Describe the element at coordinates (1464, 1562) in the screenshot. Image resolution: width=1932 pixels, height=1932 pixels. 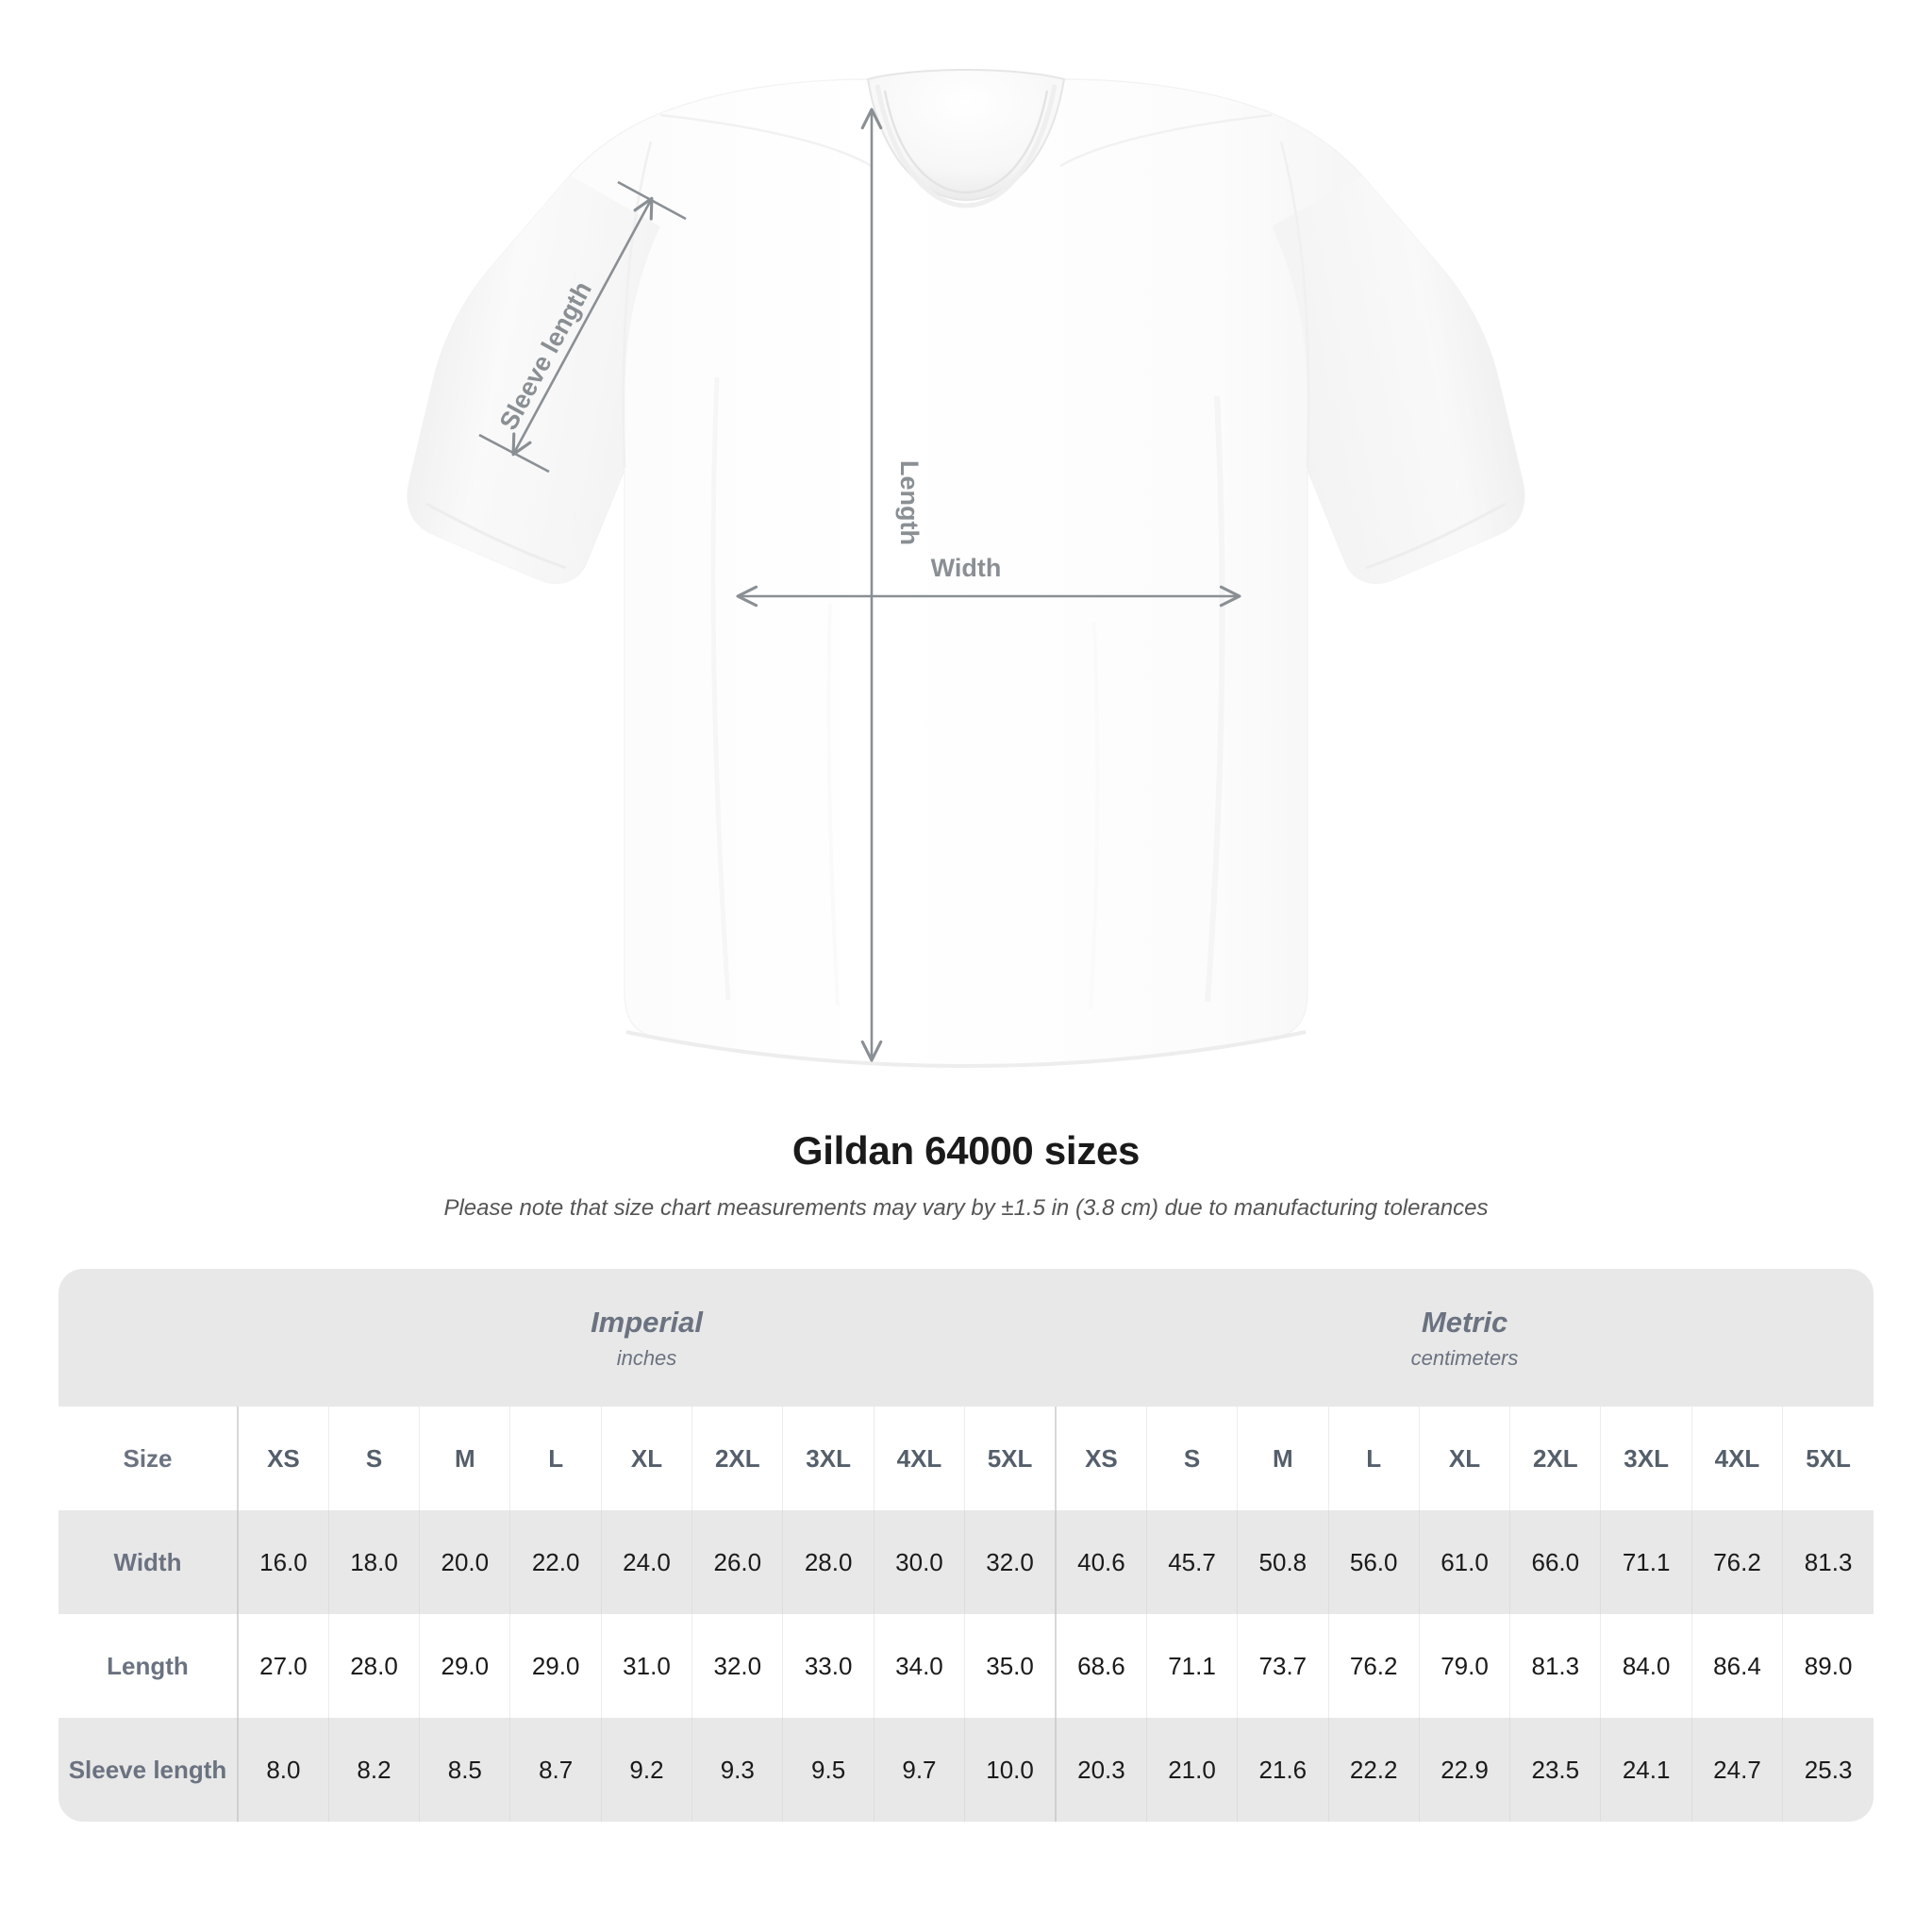
I see `cell-width-metric-xl: 61.0` at that location.